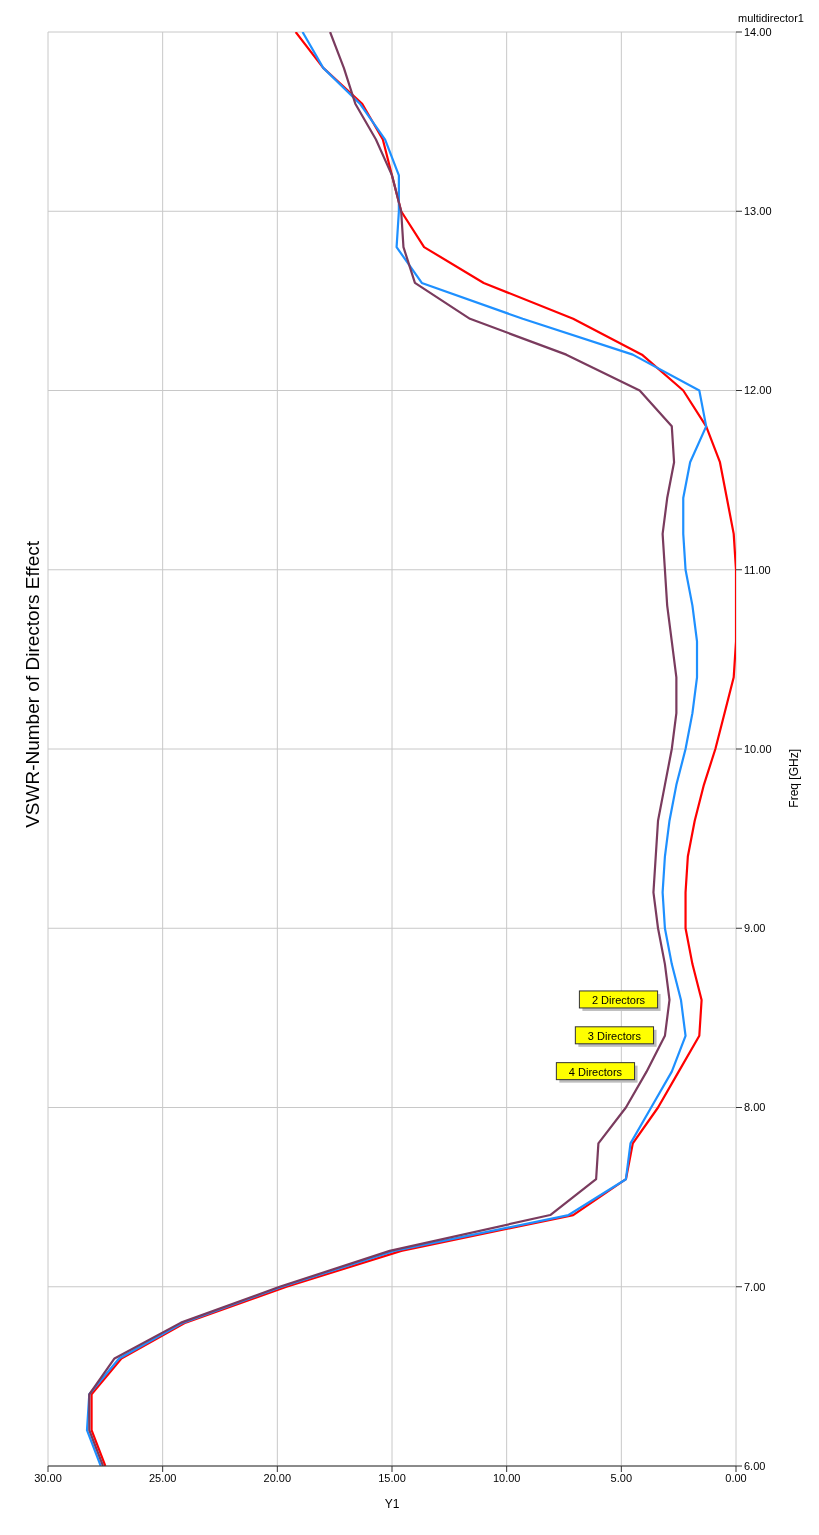 Image resolution: width=819 pixels, height=1535 pixels. What do you see at coordinates (755, 1107) in the screenshot?
I see `y-tick-label: 8.00` at bounding box center [755, 1107].